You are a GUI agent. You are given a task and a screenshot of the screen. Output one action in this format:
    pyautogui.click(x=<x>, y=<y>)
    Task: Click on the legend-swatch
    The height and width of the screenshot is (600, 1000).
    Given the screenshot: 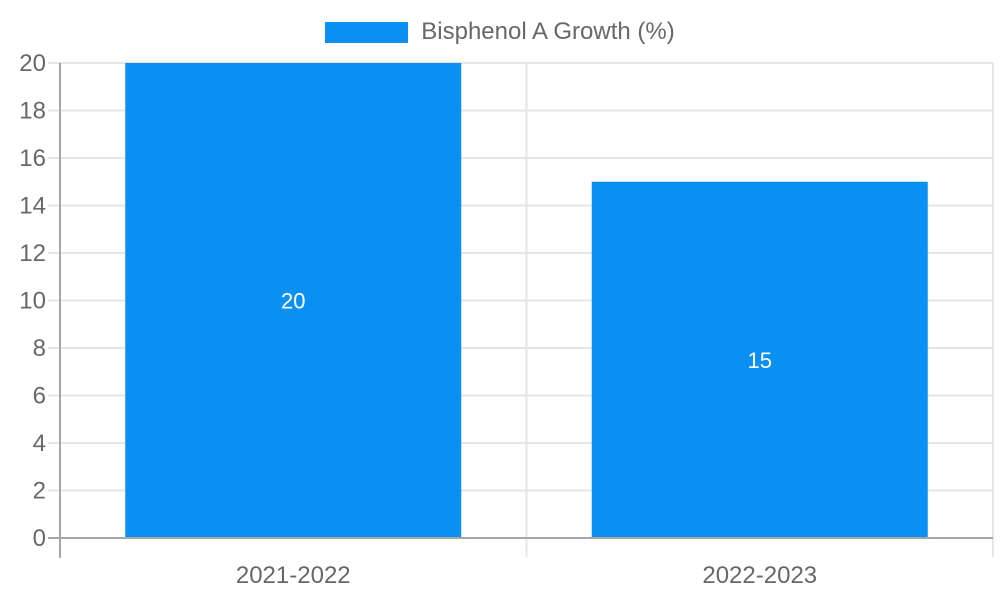 What is the action you would take?
    pyautogui.click(x=367, y=32)
    